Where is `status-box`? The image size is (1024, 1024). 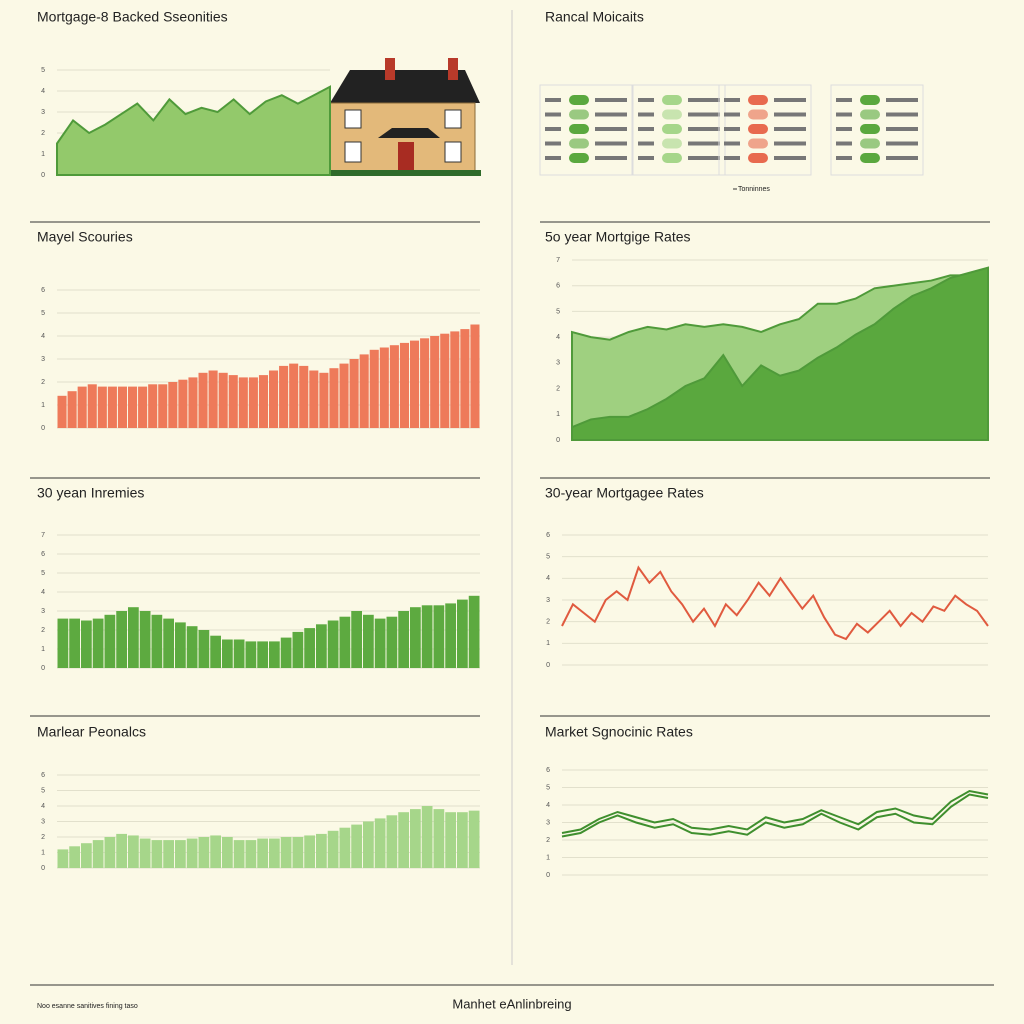 status-box is located at coordinates (877, 130).